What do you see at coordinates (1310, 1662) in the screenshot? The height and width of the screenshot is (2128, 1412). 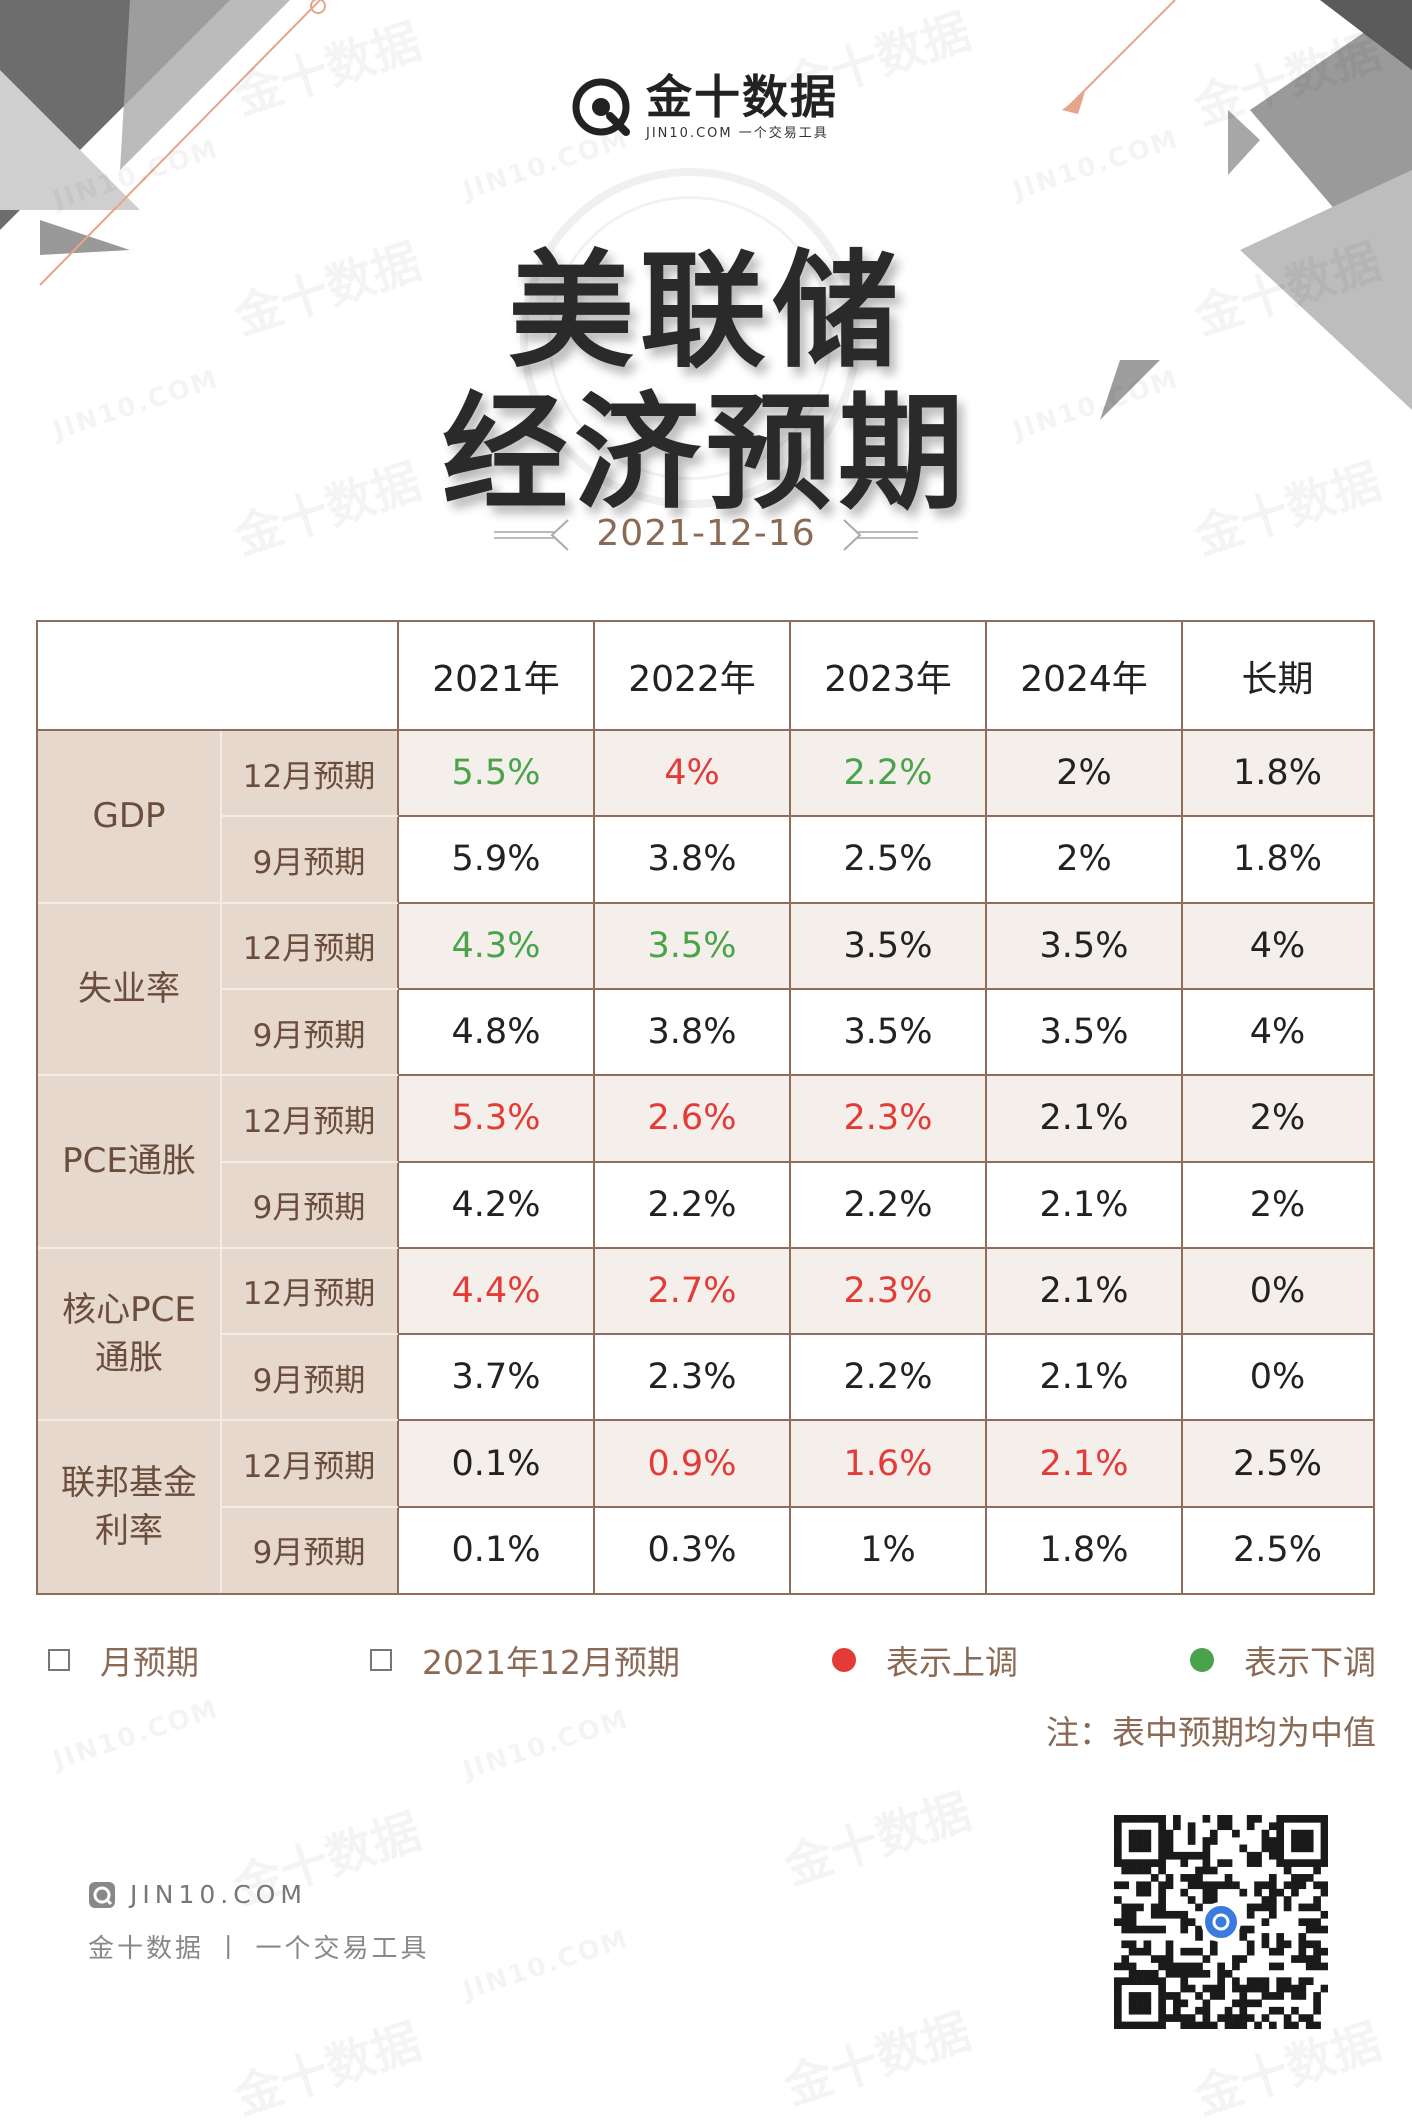 I see `legend-down-label: 表示下调` at bounding box center [1310, 1662].